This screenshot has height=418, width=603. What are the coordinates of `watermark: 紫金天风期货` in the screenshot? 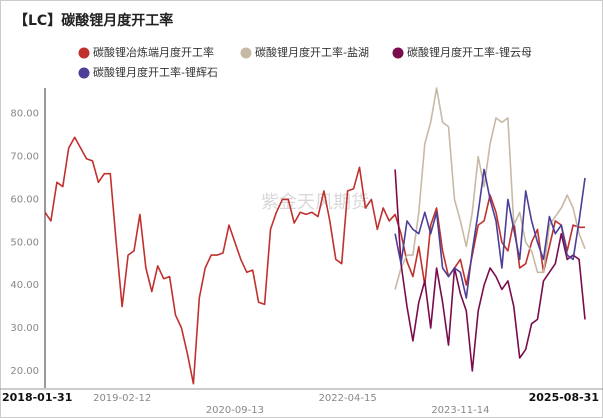 It's located at (315, 202).